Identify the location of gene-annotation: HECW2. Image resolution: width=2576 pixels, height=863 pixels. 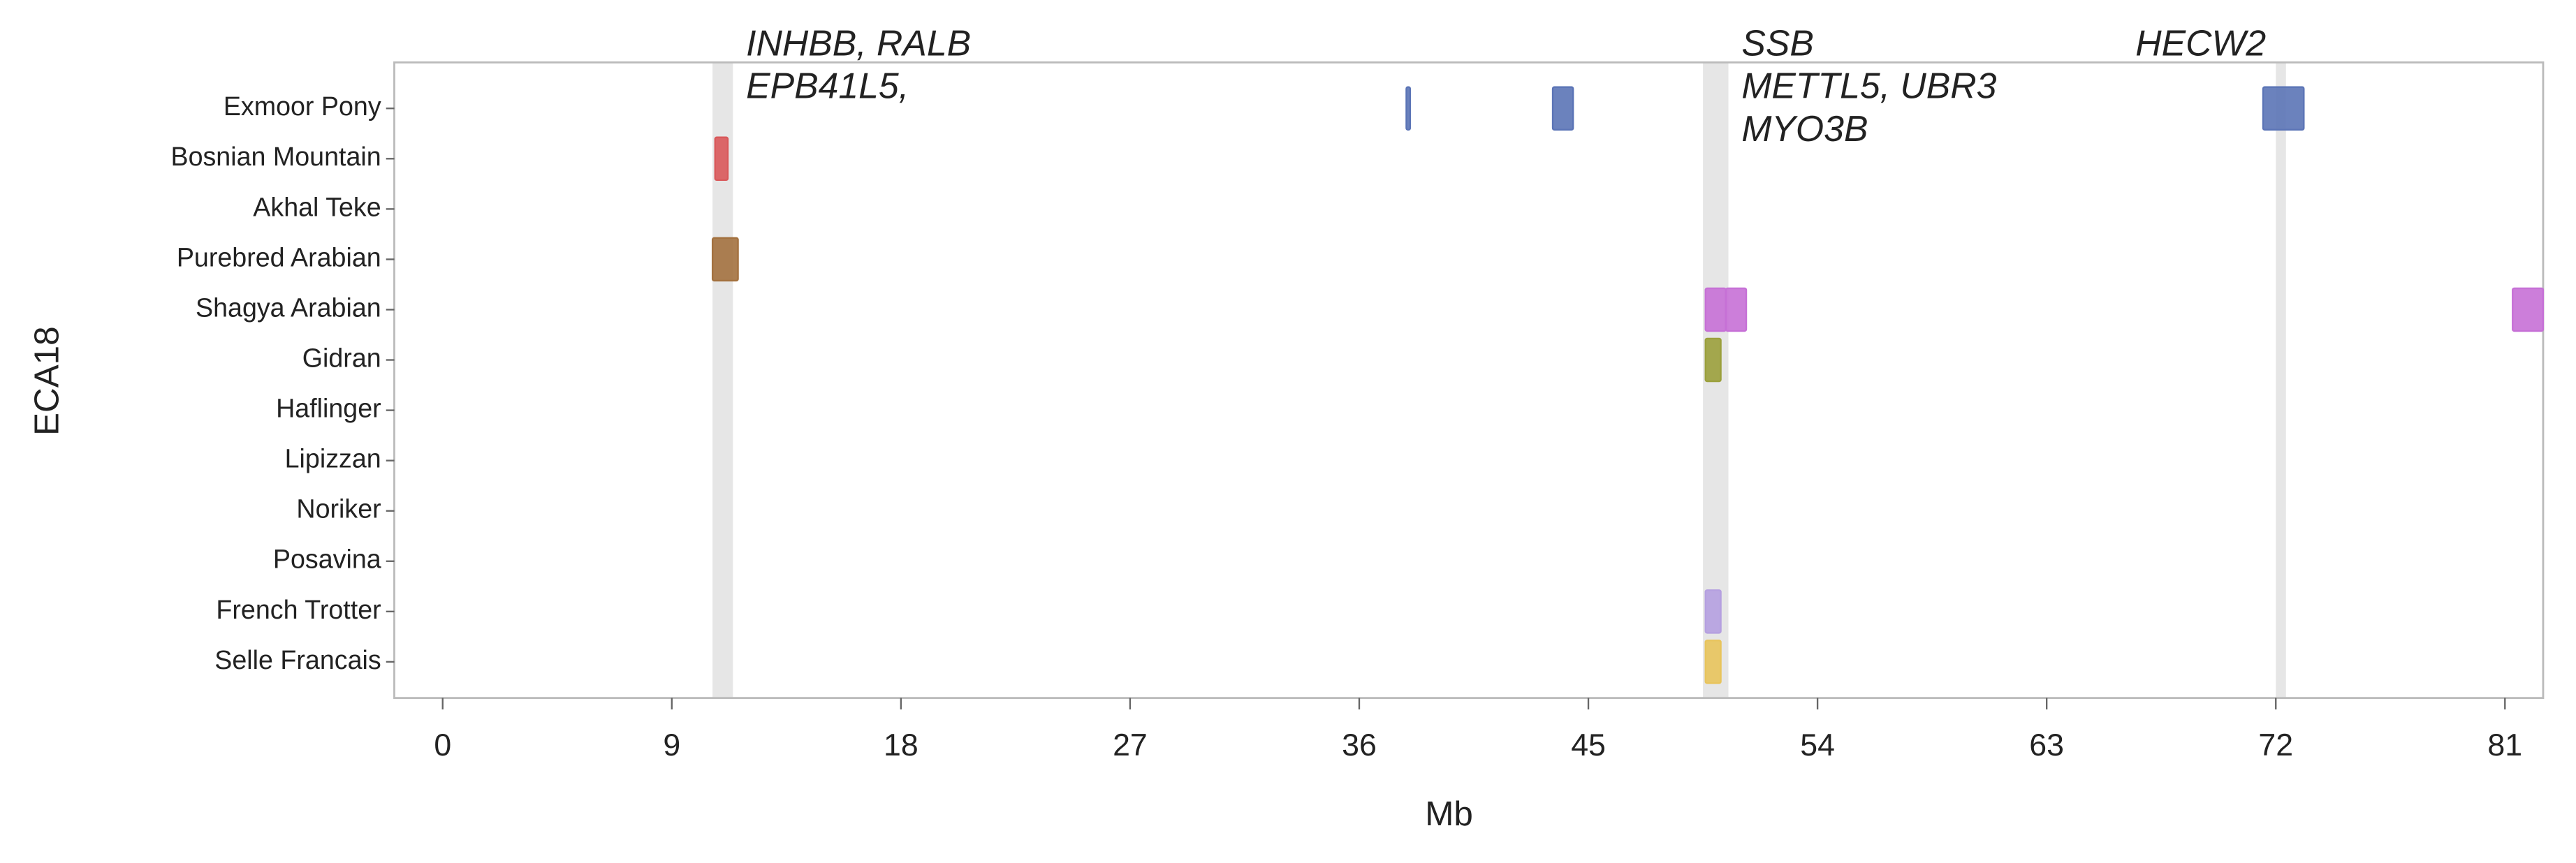
(2200, 43).